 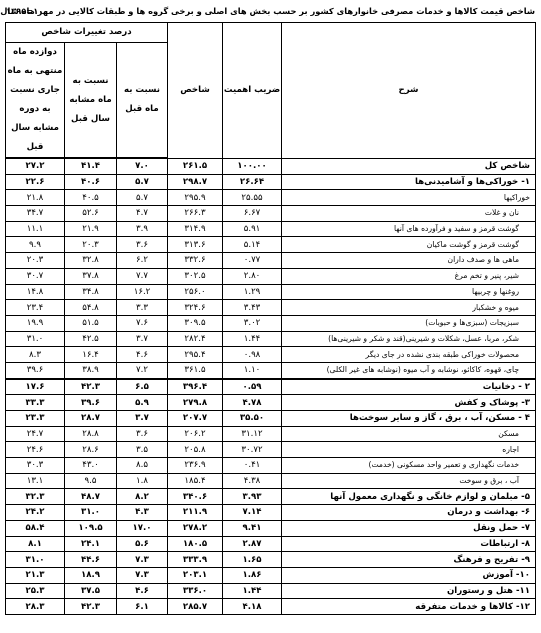 I want to click on row-desc: ۱- خوراکی‌ها و آشامیدنی‌ها, so click(x=409, y=182).